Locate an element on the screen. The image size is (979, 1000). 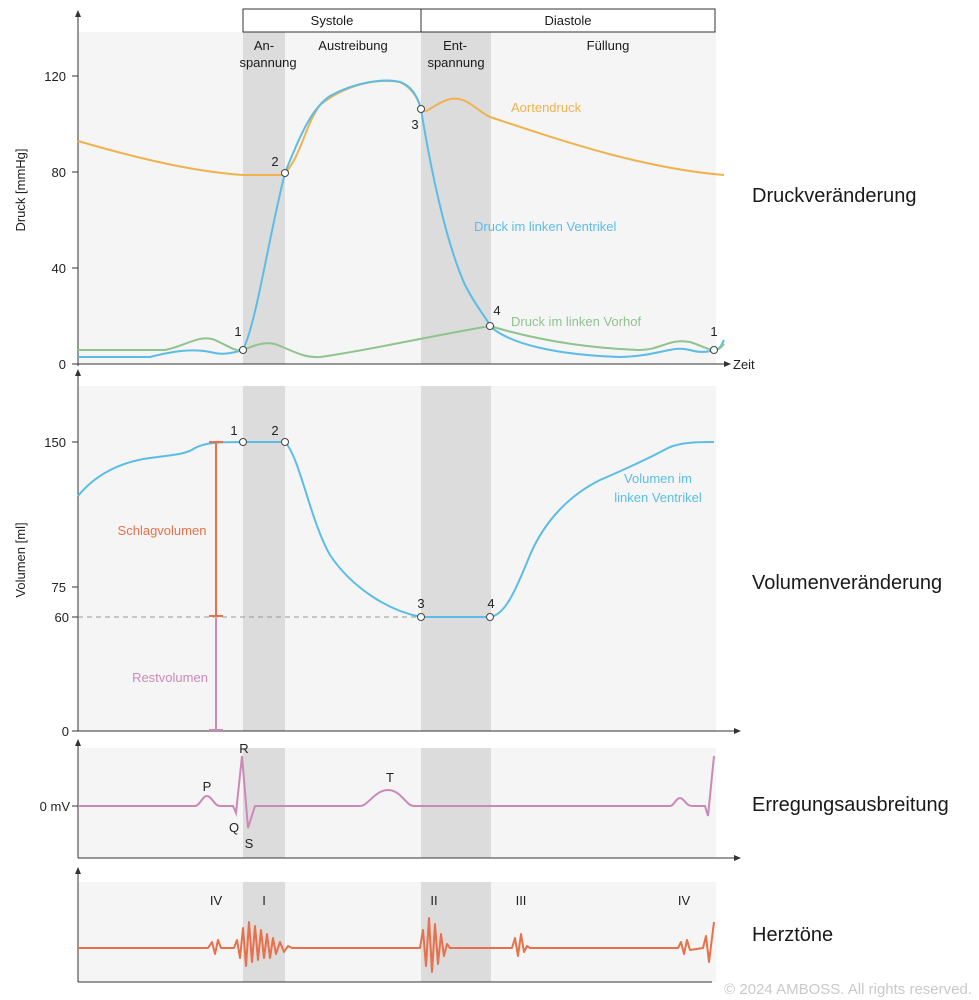
ecg-panel-bg is located at coordinates (397, 803).